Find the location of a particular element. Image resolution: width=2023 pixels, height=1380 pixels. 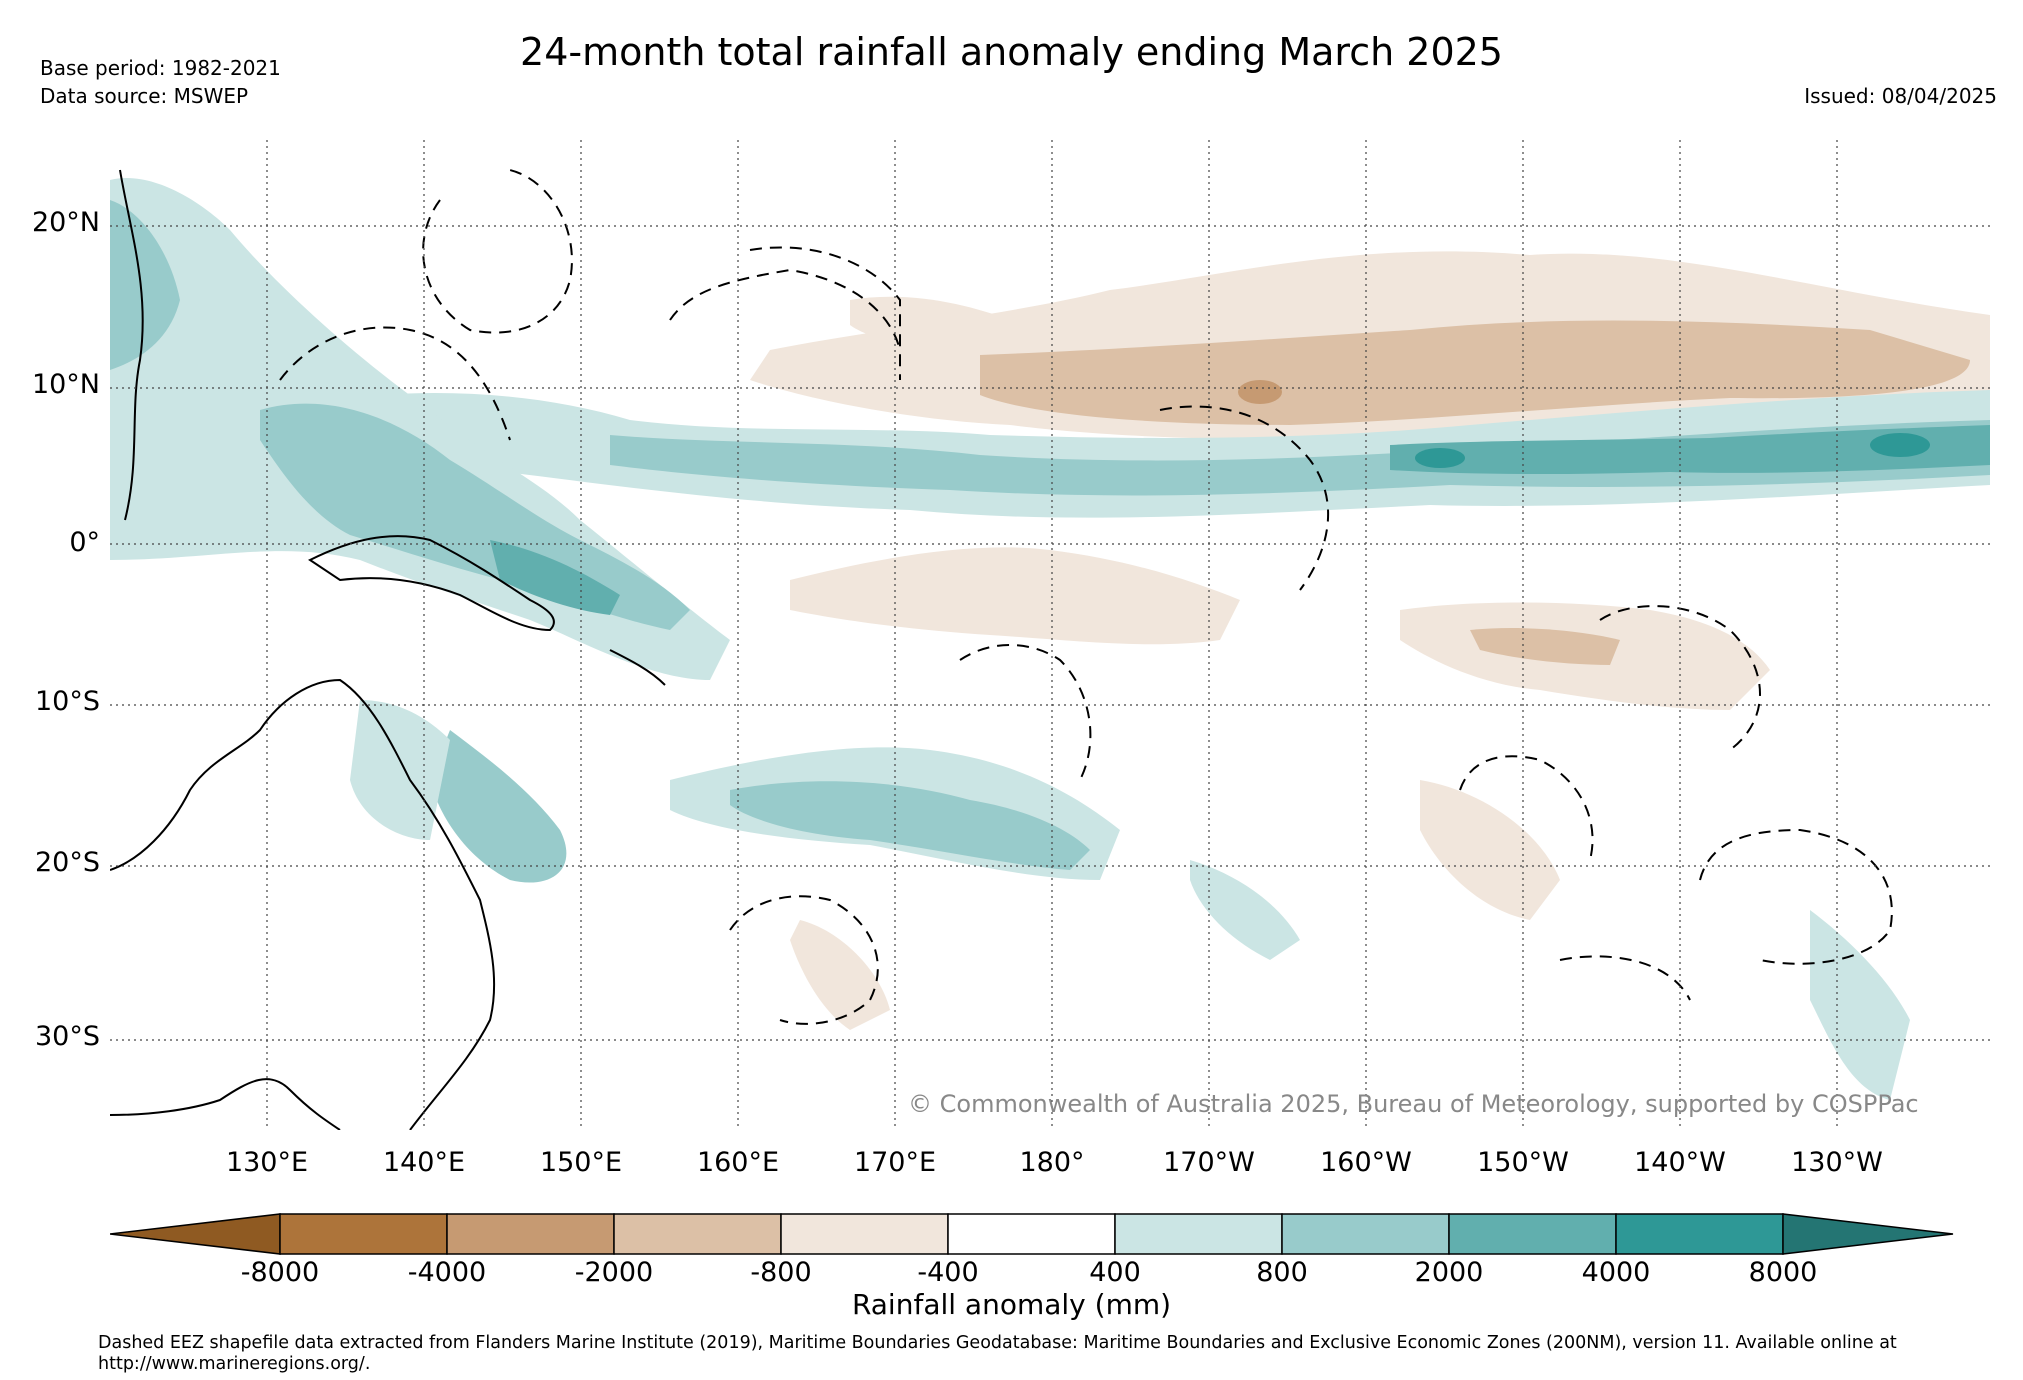

colorbar-label: 8000 is located at coordinates (1783, 1272).